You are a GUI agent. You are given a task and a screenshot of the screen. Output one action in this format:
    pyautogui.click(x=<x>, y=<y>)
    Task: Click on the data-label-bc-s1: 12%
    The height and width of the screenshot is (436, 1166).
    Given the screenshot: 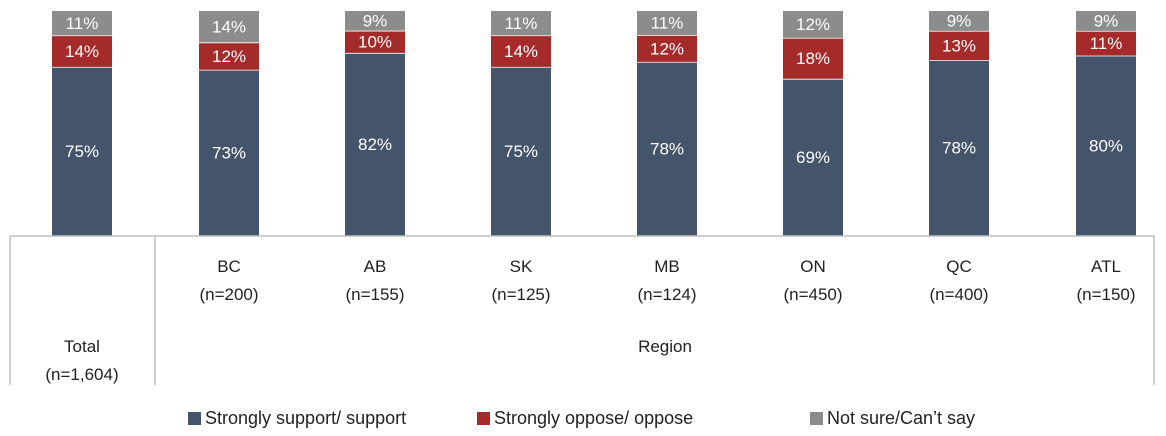 What is the action you would take?
    pyautogui.click(x=229, y=56)
    